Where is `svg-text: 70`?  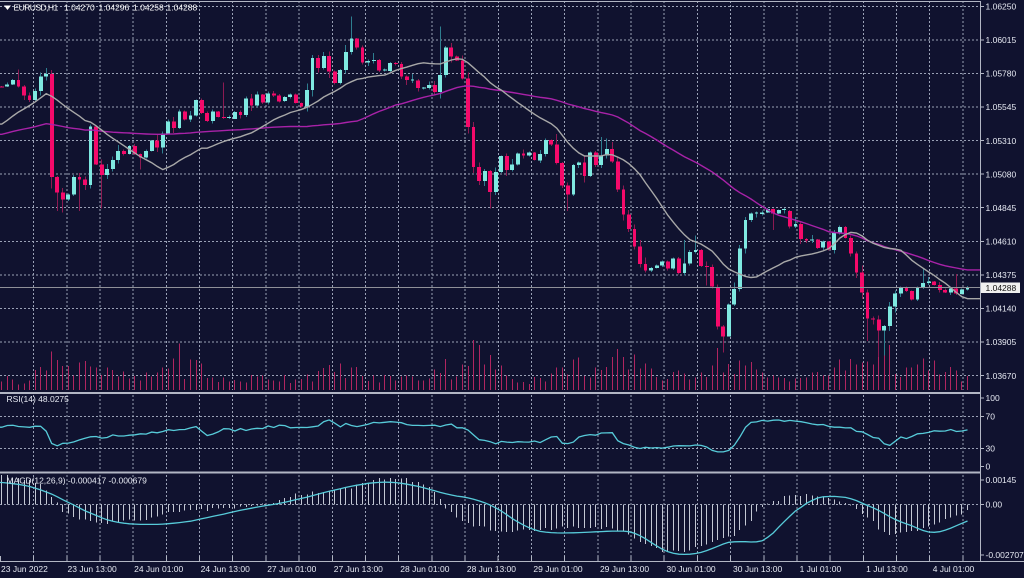
svg-text: 70 is located at coordinates (991, 417).